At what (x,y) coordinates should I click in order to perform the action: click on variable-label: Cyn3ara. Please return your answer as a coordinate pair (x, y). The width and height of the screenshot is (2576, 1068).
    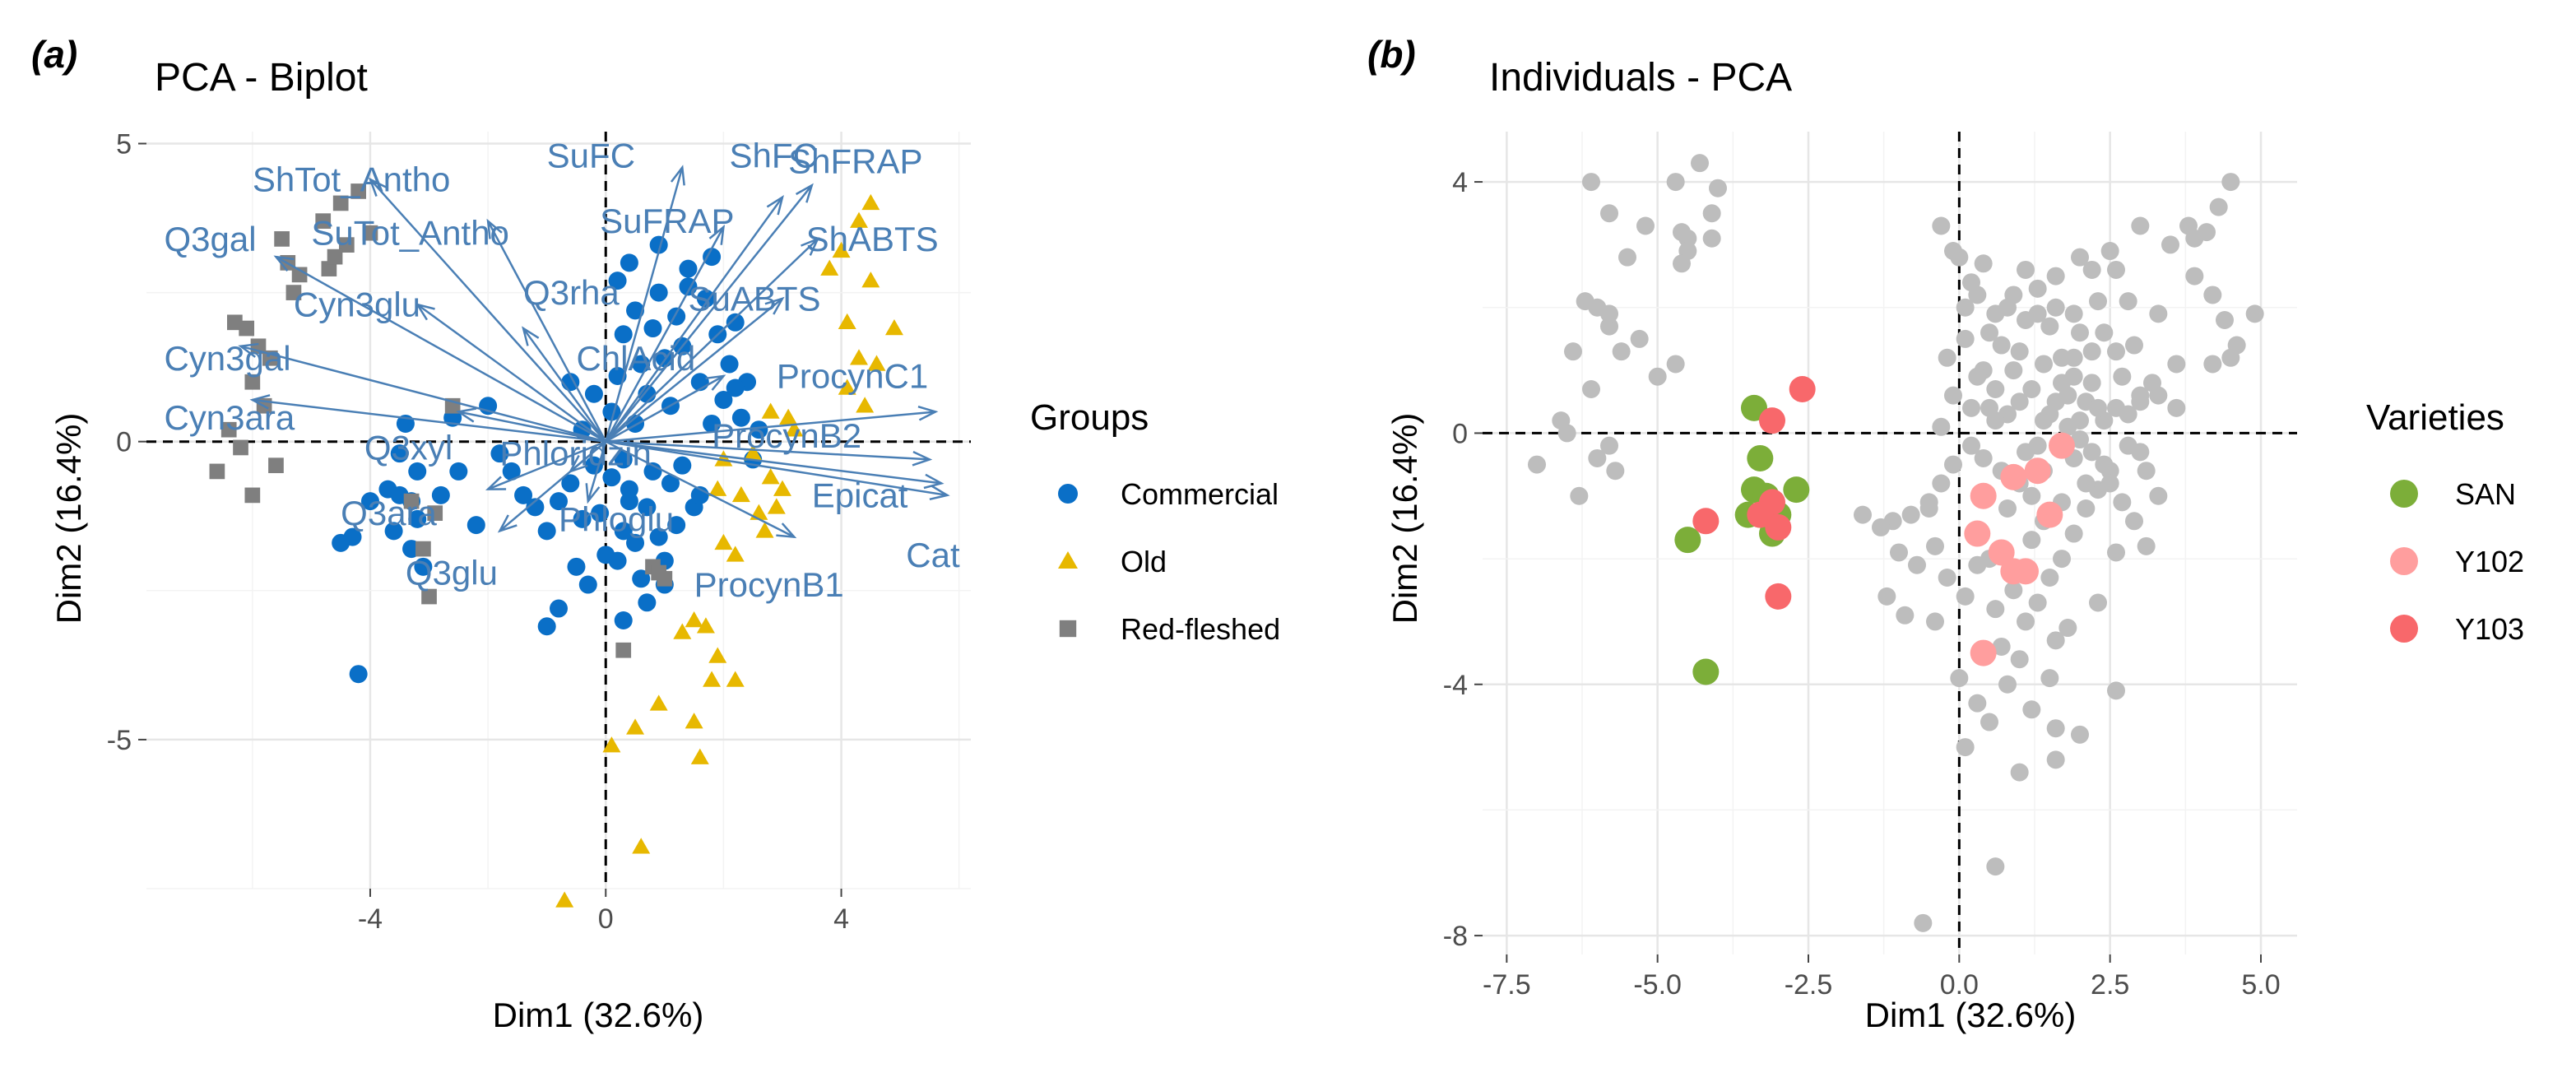
    Looking at the image, I should click on (229, 417).